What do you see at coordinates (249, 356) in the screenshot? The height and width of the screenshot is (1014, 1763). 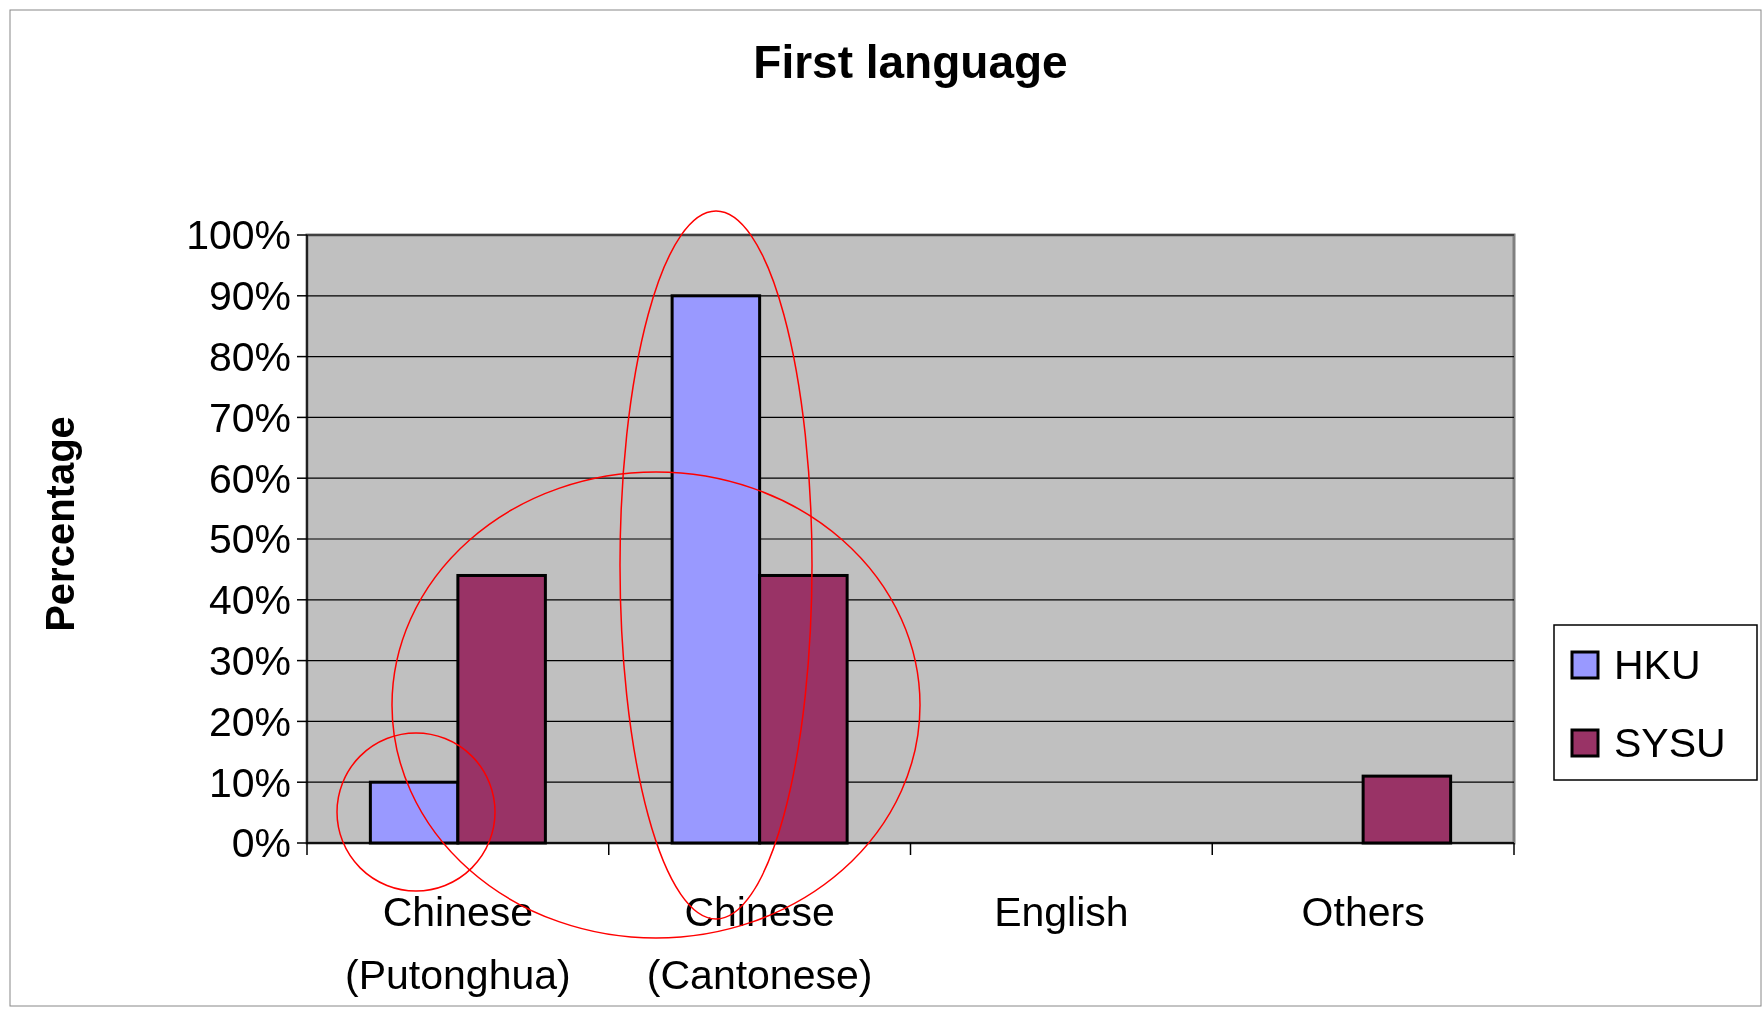 I see `y-tick-label: 80%` at bounding box center [249, 356].